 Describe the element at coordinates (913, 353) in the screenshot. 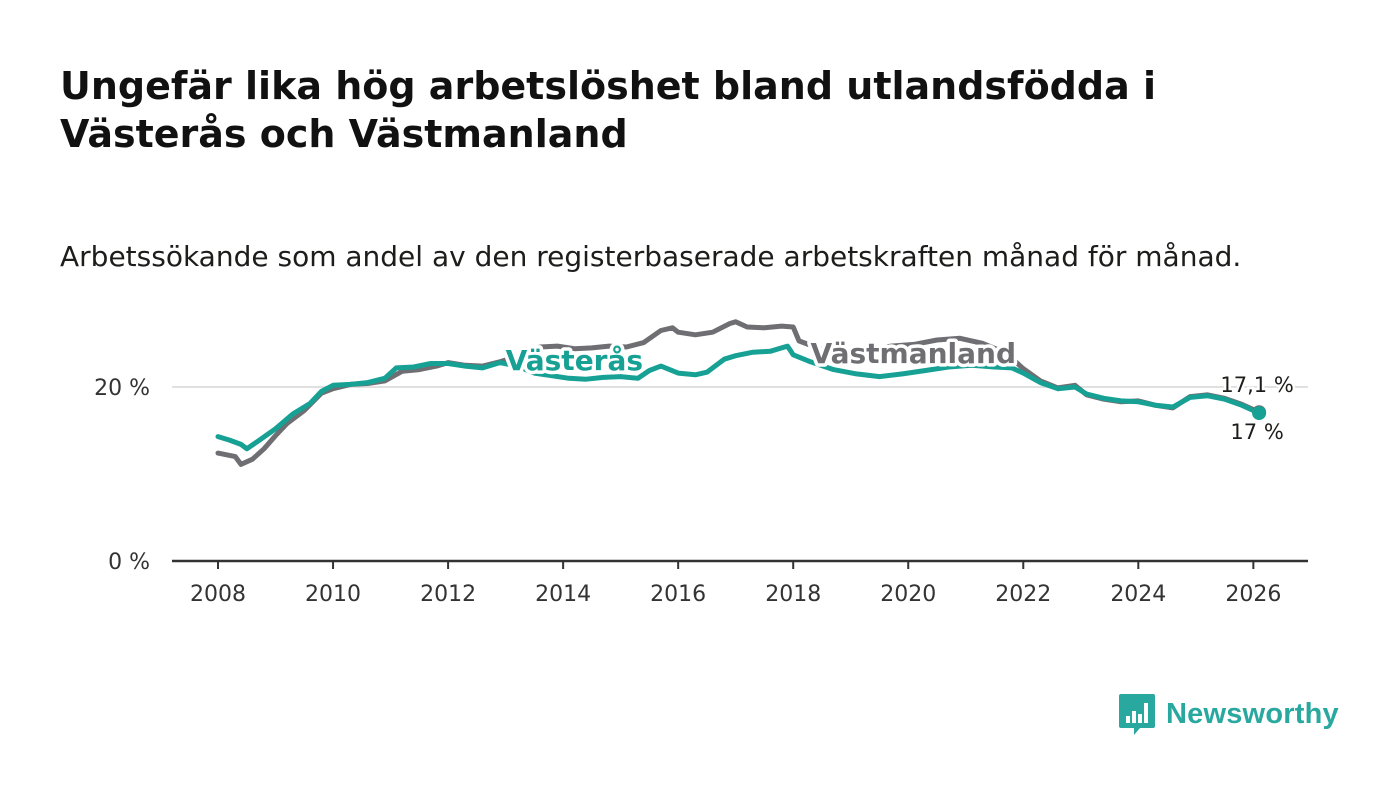

I see `series-label: Västmanland` at that location.